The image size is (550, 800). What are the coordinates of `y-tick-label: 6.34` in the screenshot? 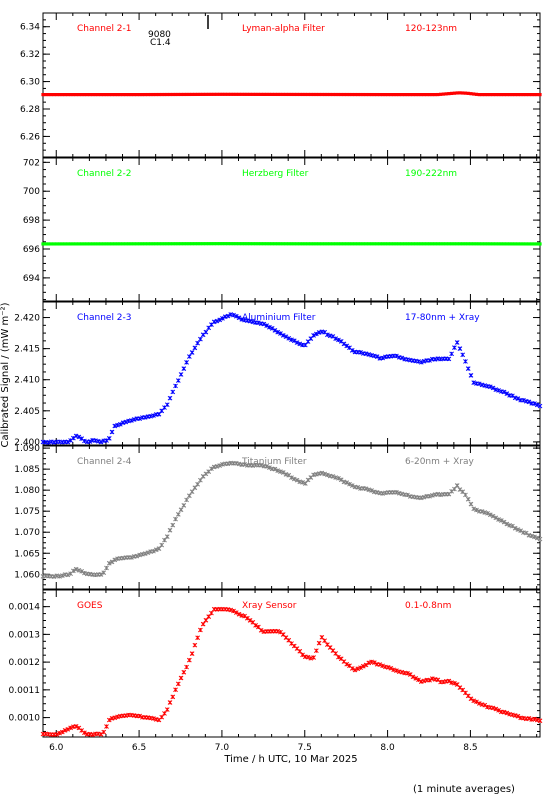 It's located at (30, 28).